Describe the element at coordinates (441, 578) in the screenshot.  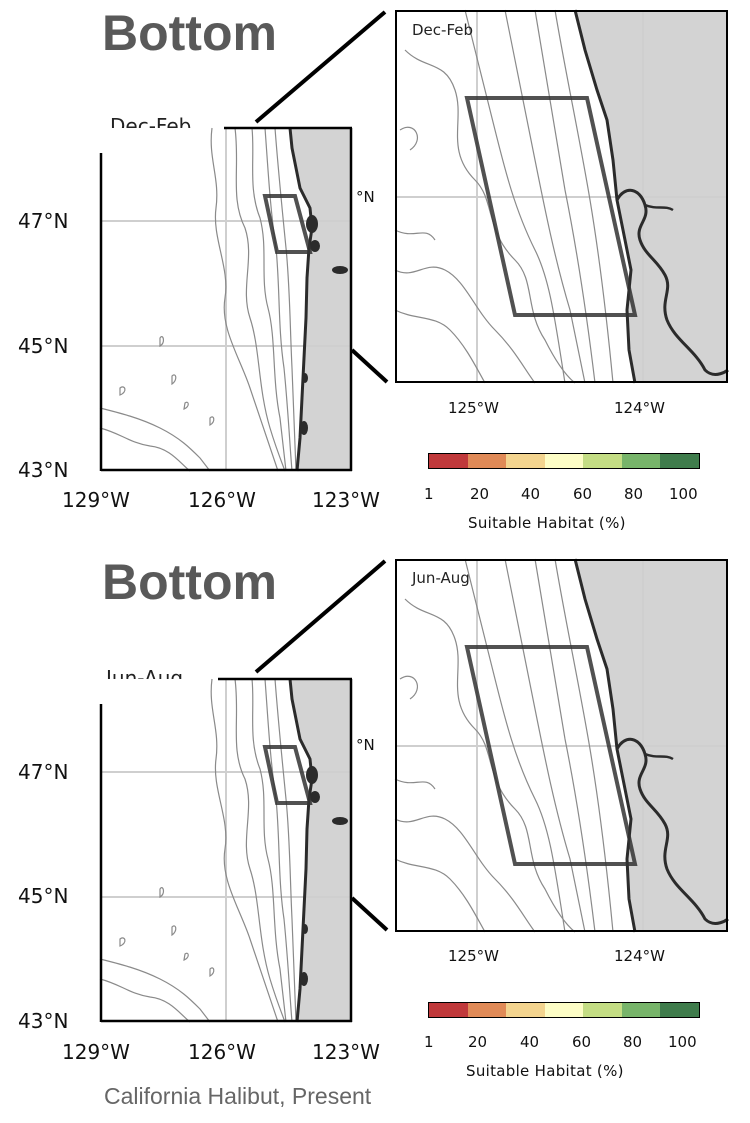
I see `inset-season-label: Jun-Aug` at that location.